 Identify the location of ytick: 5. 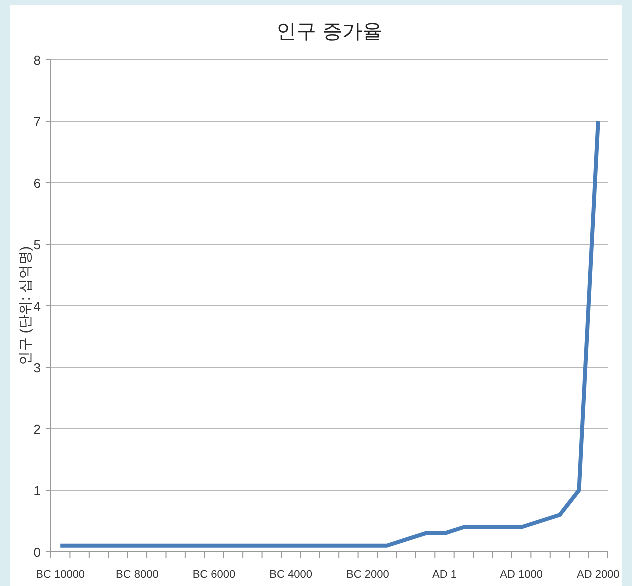
(37, 245).